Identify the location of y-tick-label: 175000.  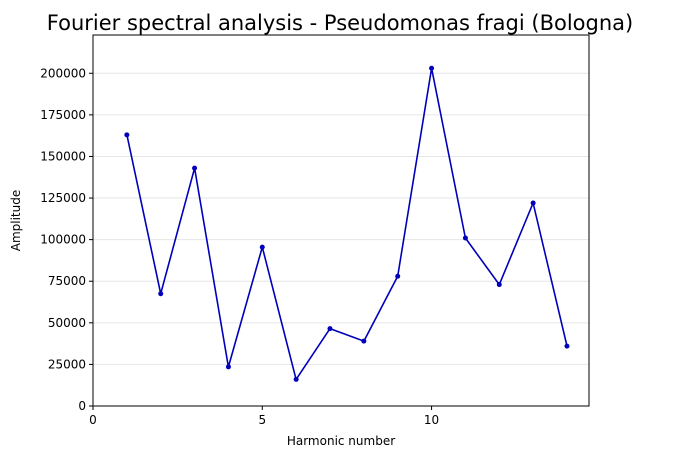
(63, 115).